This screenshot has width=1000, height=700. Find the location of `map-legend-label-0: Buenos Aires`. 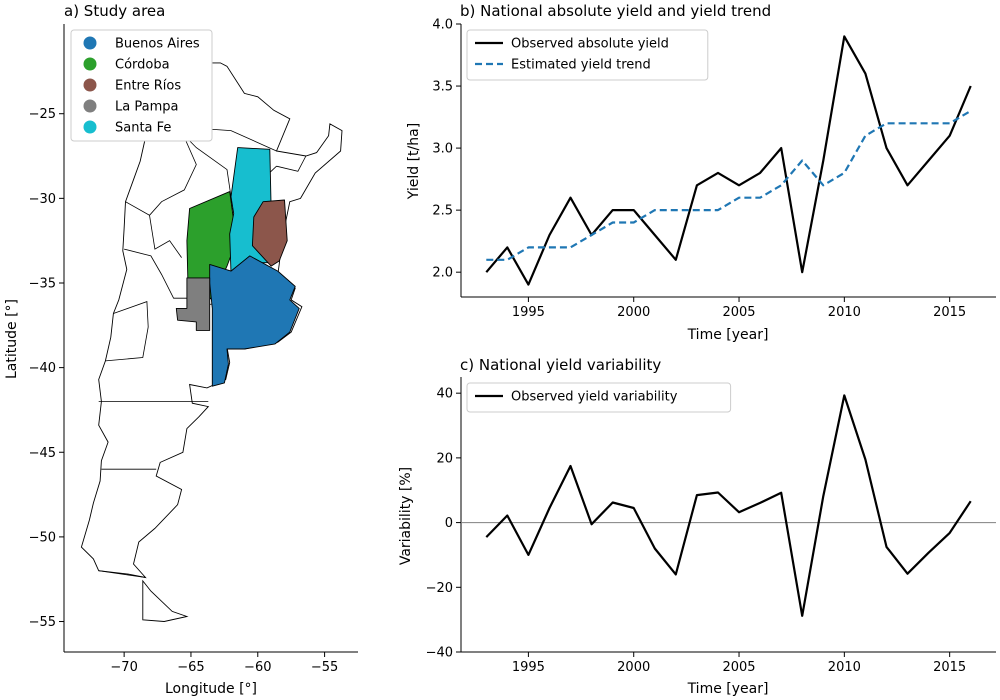

map-legend-label-0: Buenos Aires is located at coordinates (157, 44).